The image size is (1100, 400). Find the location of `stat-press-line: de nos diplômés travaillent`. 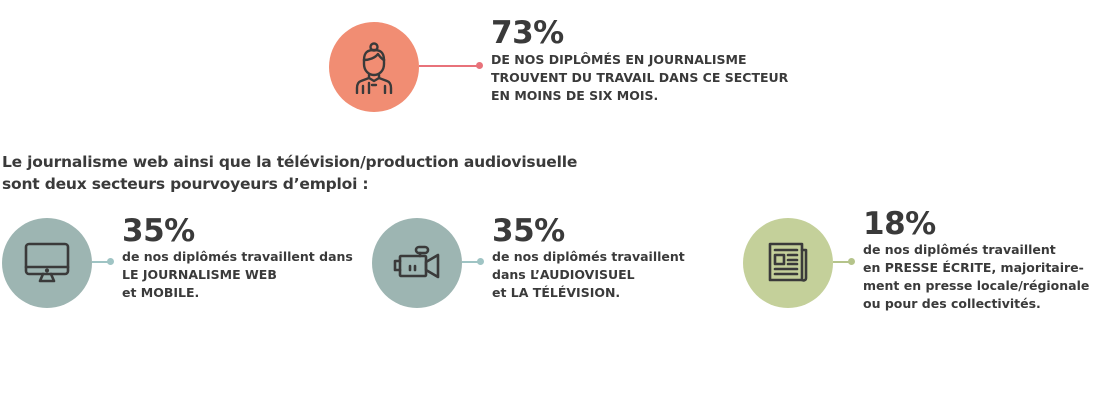

stat-press-line: de nos diplômés travaillent is located at coordinates (959, 249).